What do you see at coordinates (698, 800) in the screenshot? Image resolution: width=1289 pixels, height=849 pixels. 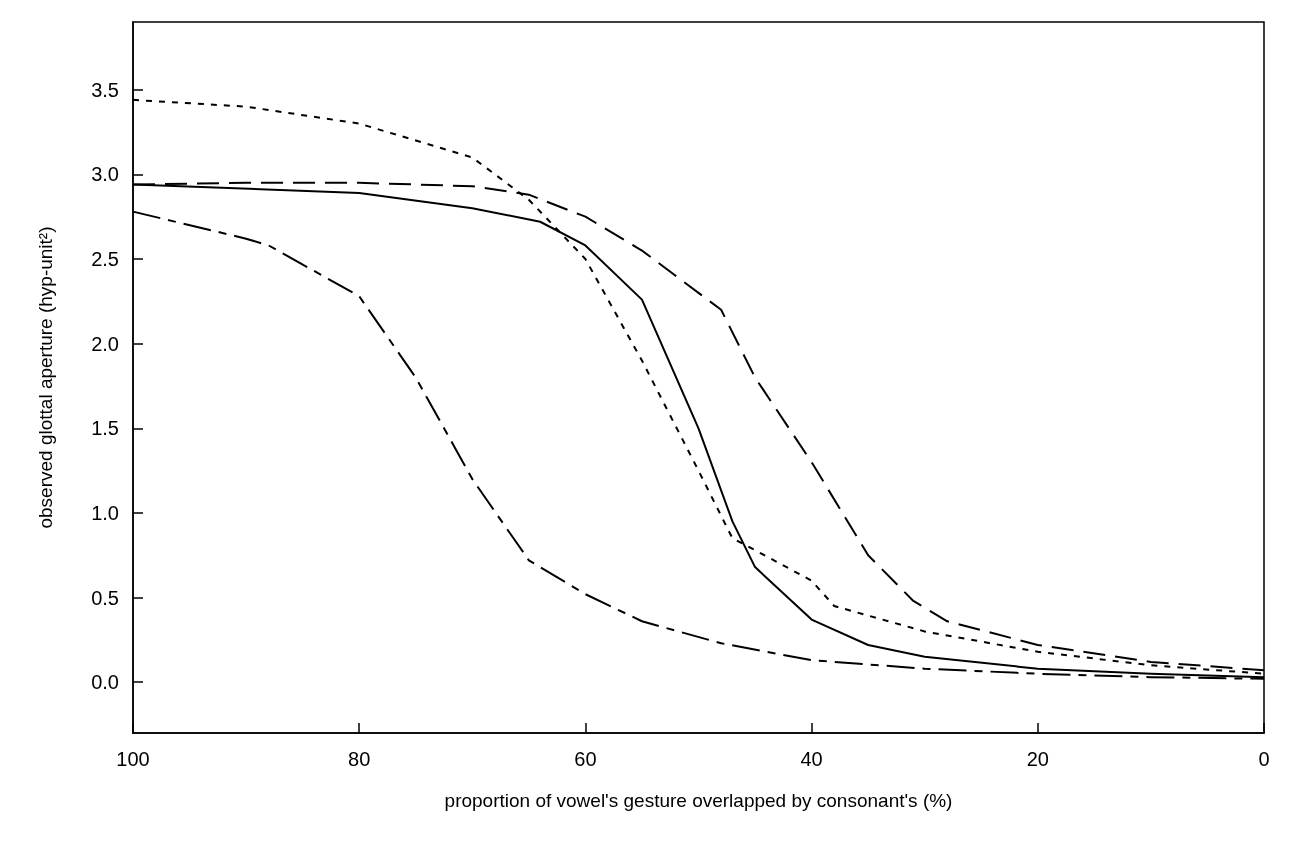 I see `x-axis-title: proportion of vowel's gesture overlapped by consonant's (%)` at bounding box center [698, 800].